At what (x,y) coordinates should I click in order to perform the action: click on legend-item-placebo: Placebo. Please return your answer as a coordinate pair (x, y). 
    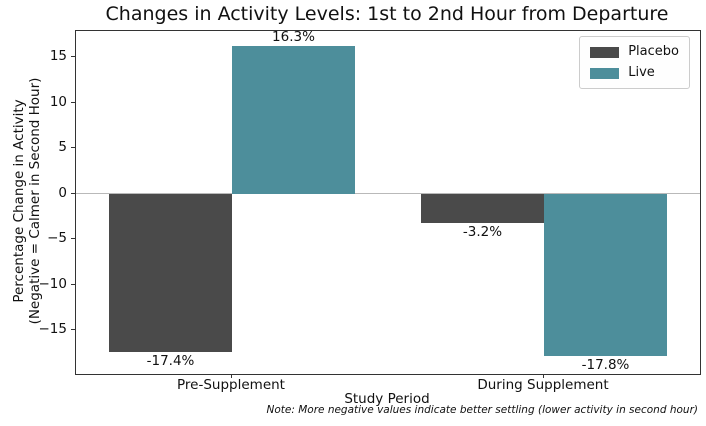
    Looking at the image, I should click on (634, 52).